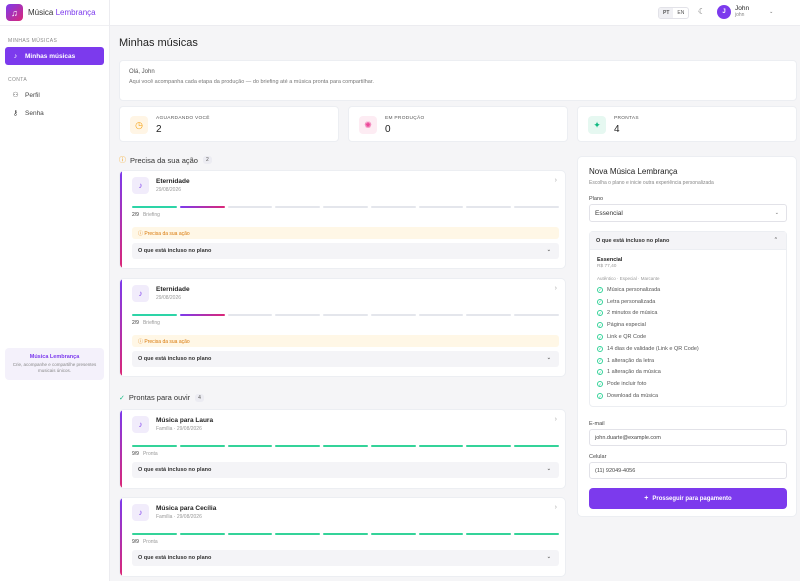  I want to click on proceed-payment-button: + Prosseguir para pagamento, so click(688, 498).